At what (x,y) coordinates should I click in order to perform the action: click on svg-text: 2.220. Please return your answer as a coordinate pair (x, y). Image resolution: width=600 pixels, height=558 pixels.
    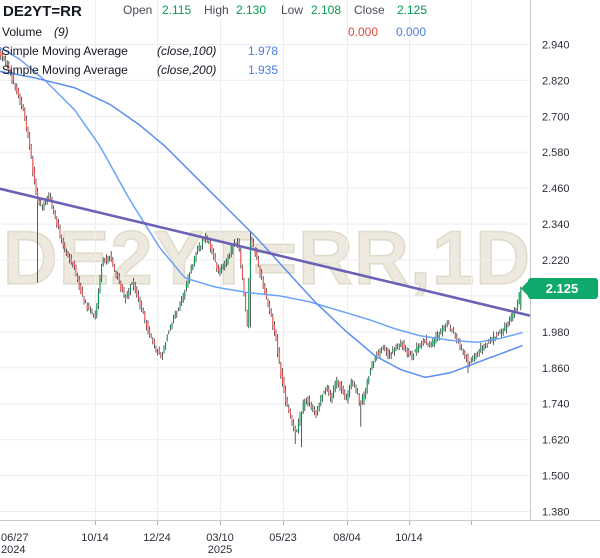
    Looking at the image, I should click on (556, 261).